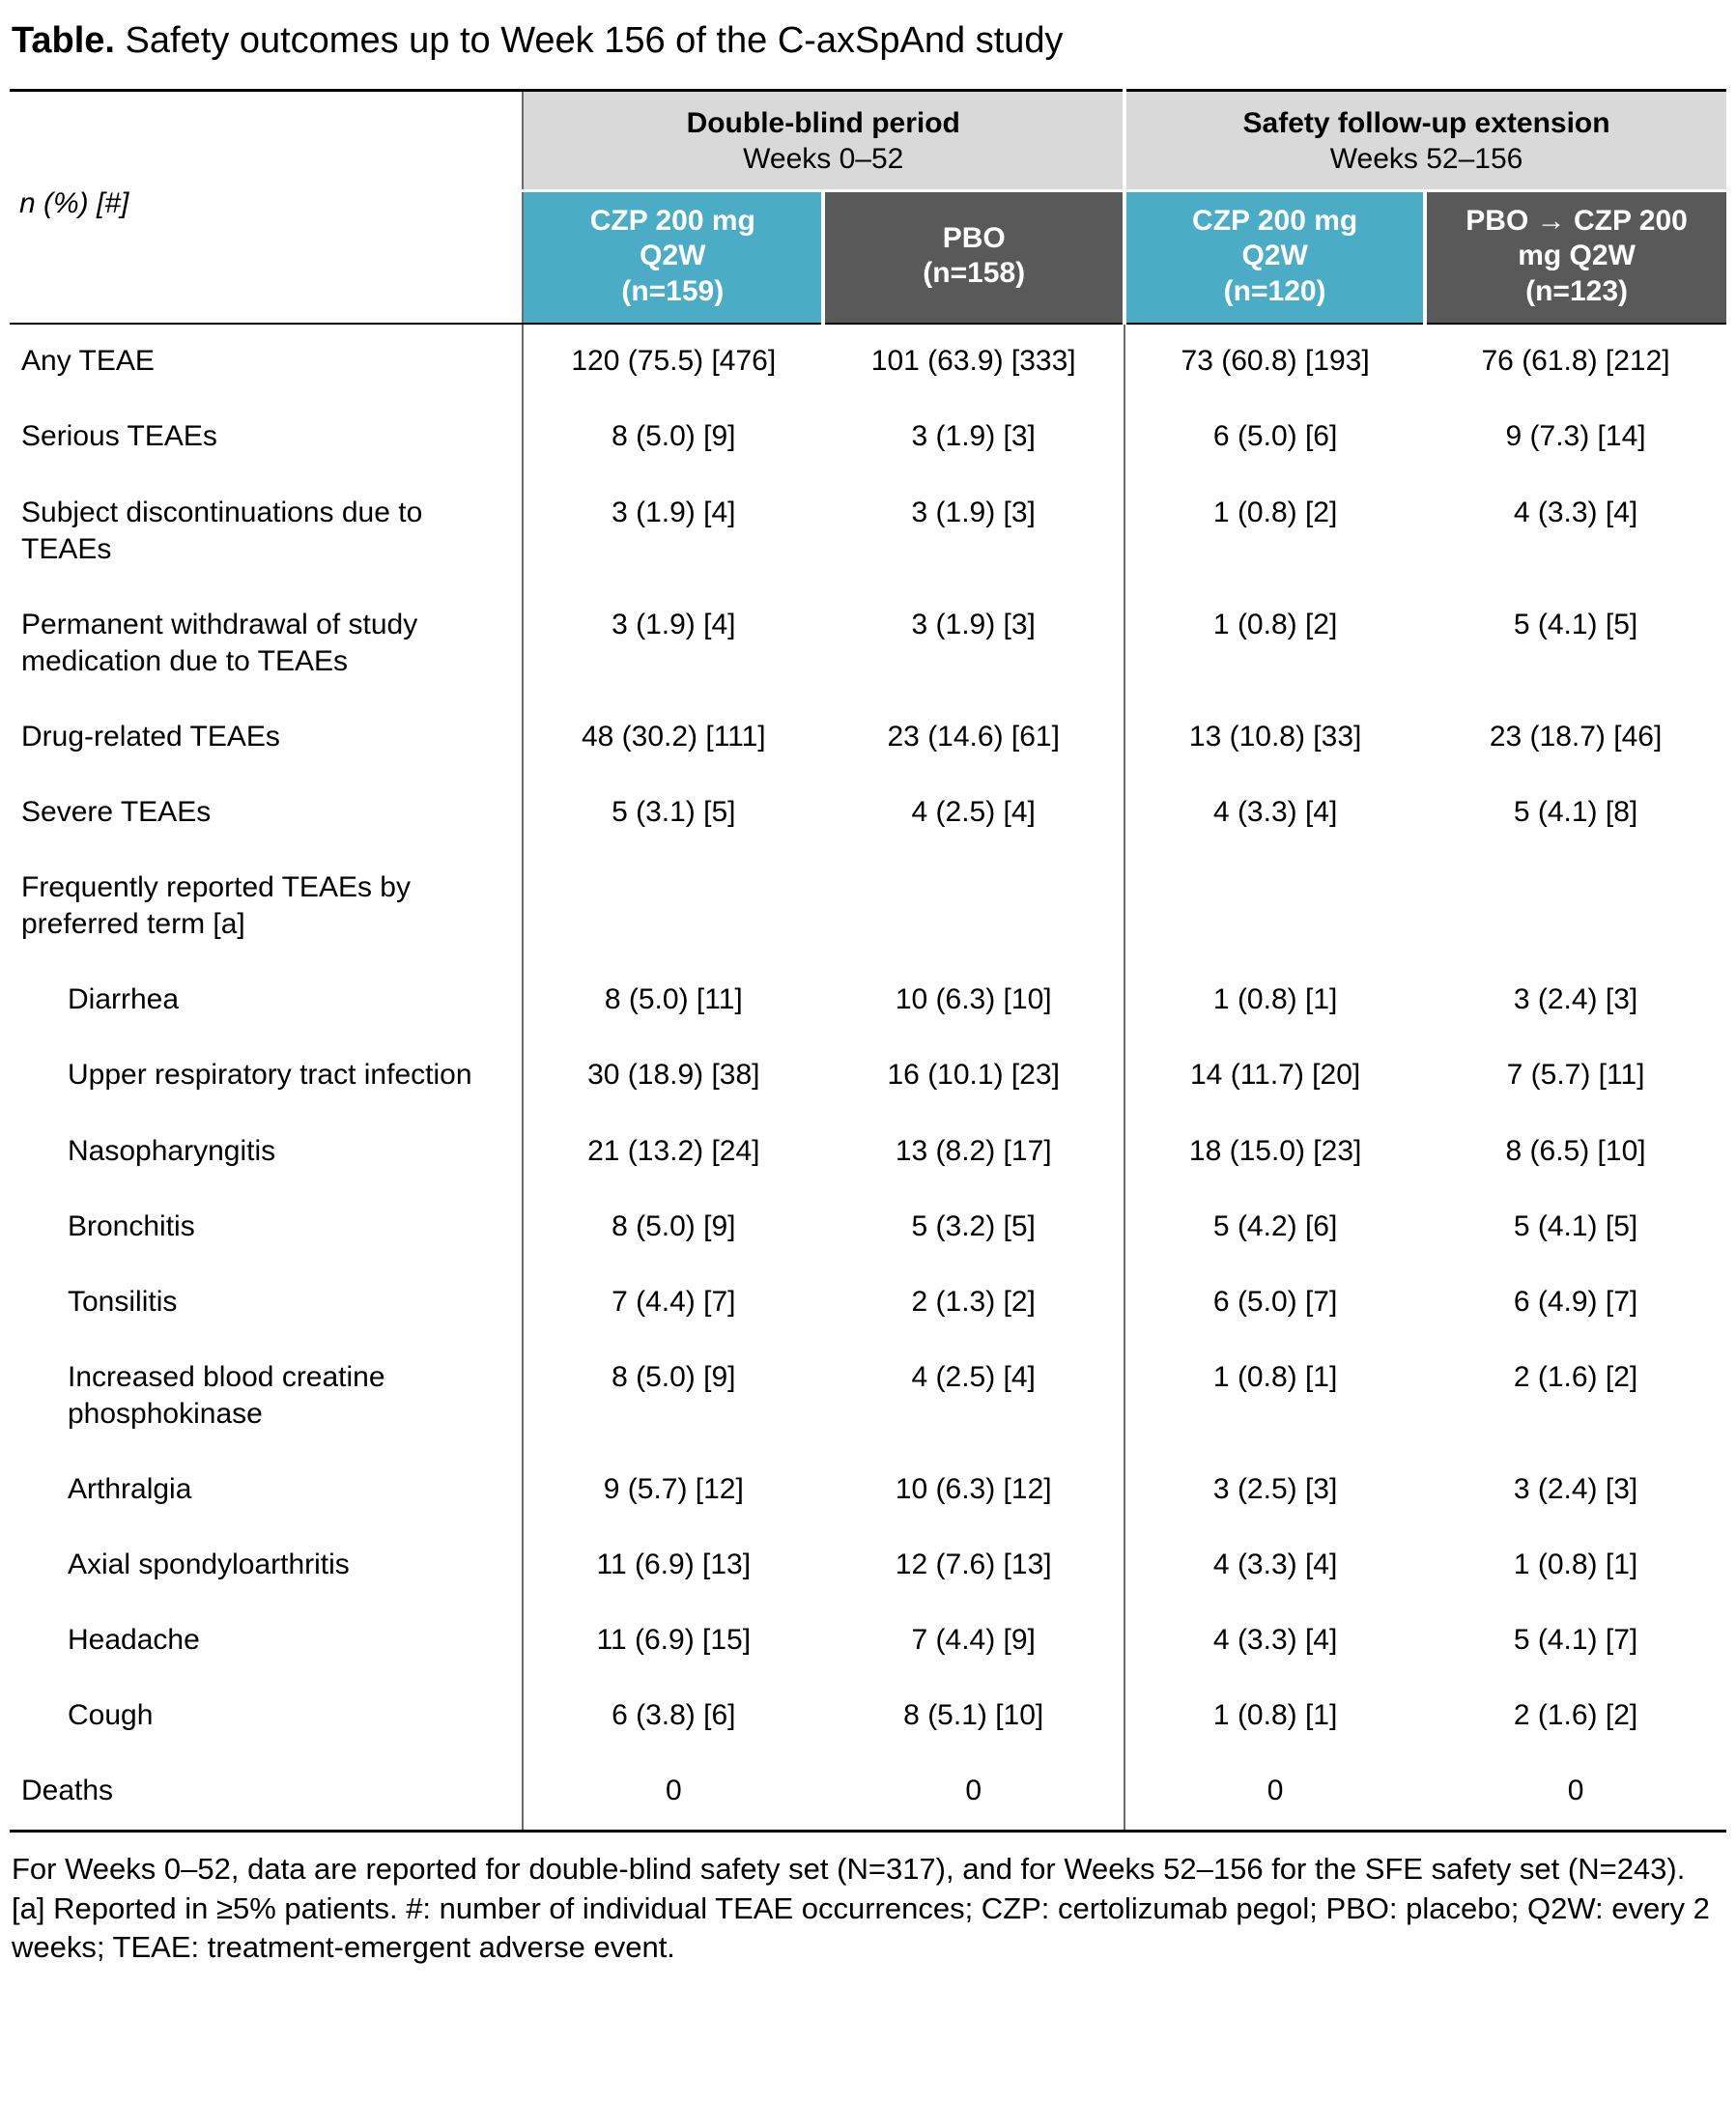 The height and width of the screenshot is (2103, 1736). Describe the element at coordinates (1275, 1152) in the screenshot. I see `cell-value: 18 (15.0) [23]` at that location.